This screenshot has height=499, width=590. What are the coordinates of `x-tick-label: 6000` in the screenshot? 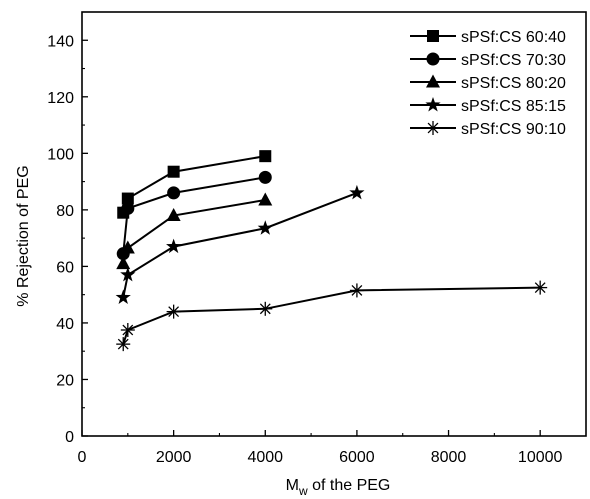 It's located at (357, 457).